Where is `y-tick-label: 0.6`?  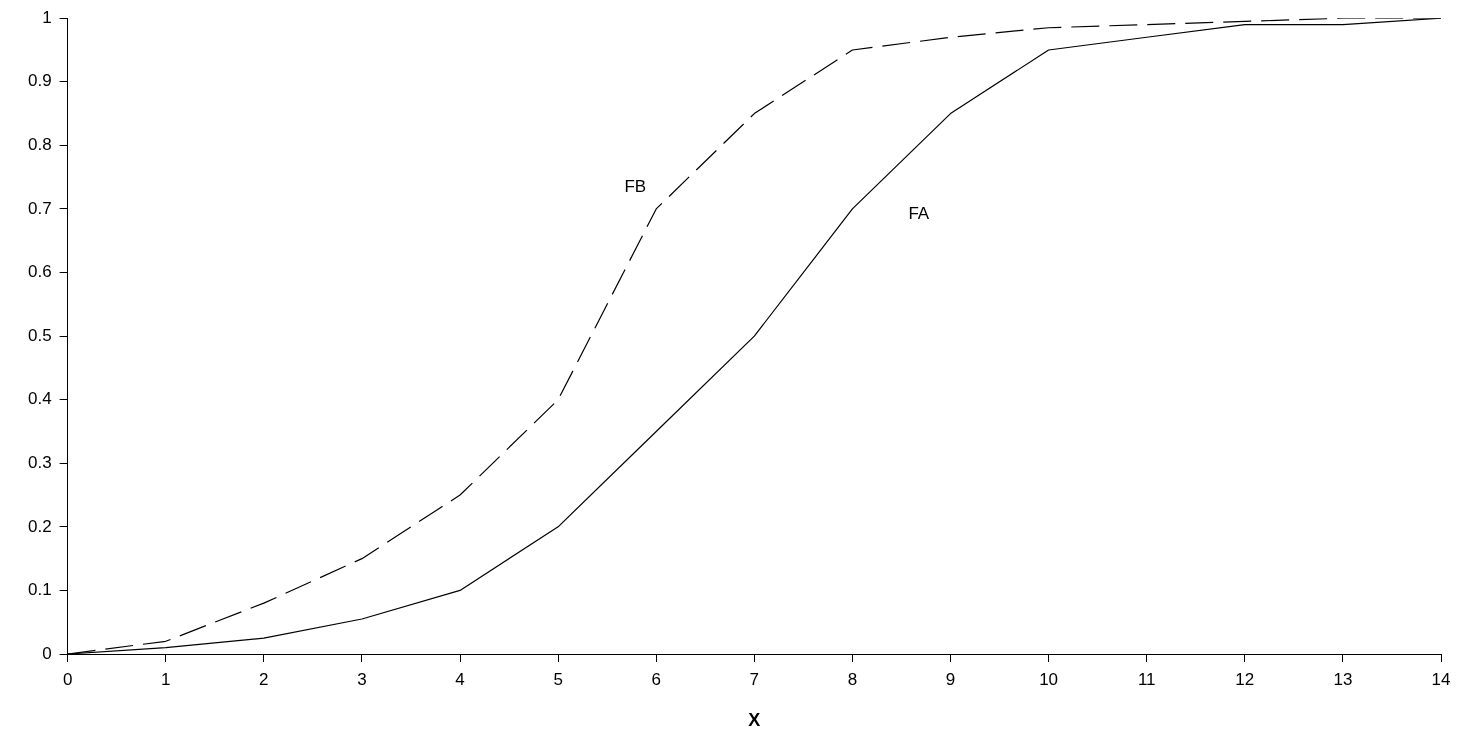
y-tick-label: 0.6 is located at coordinates (39, 272).